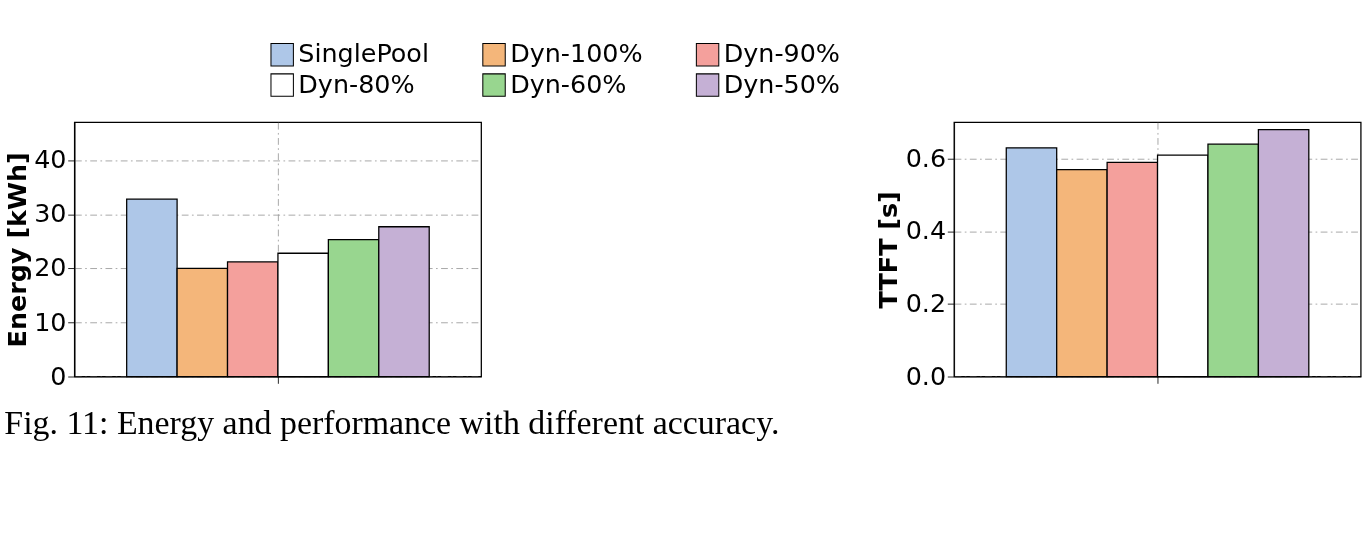  I want to click on y-tick-label: 0, so click(58, 375).